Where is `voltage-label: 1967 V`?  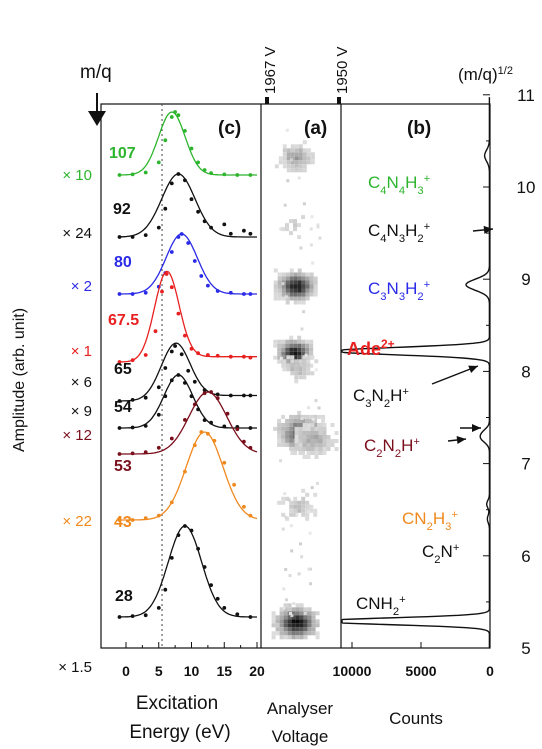 voltage-label: 1967 V is located at coordinates (270, 70).